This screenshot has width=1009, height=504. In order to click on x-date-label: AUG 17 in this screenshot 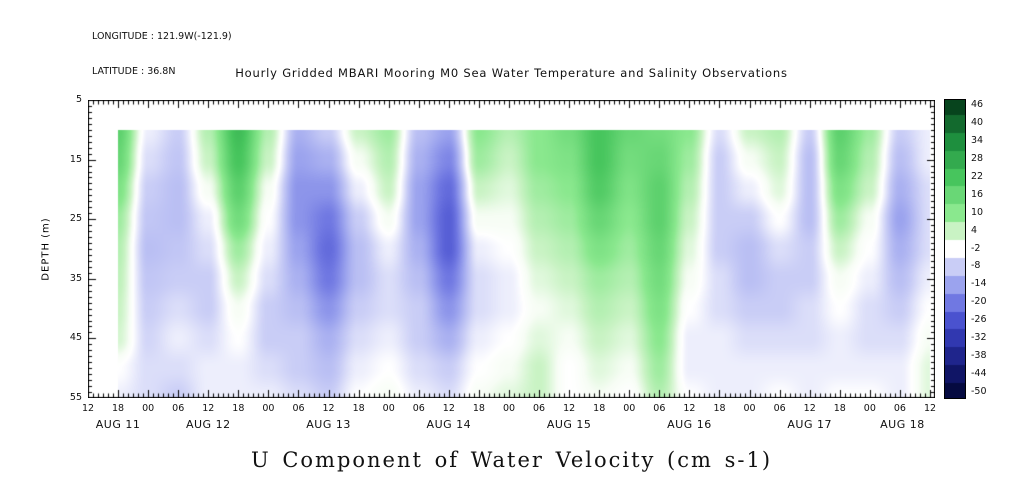, I will do `click(809, 424)`.